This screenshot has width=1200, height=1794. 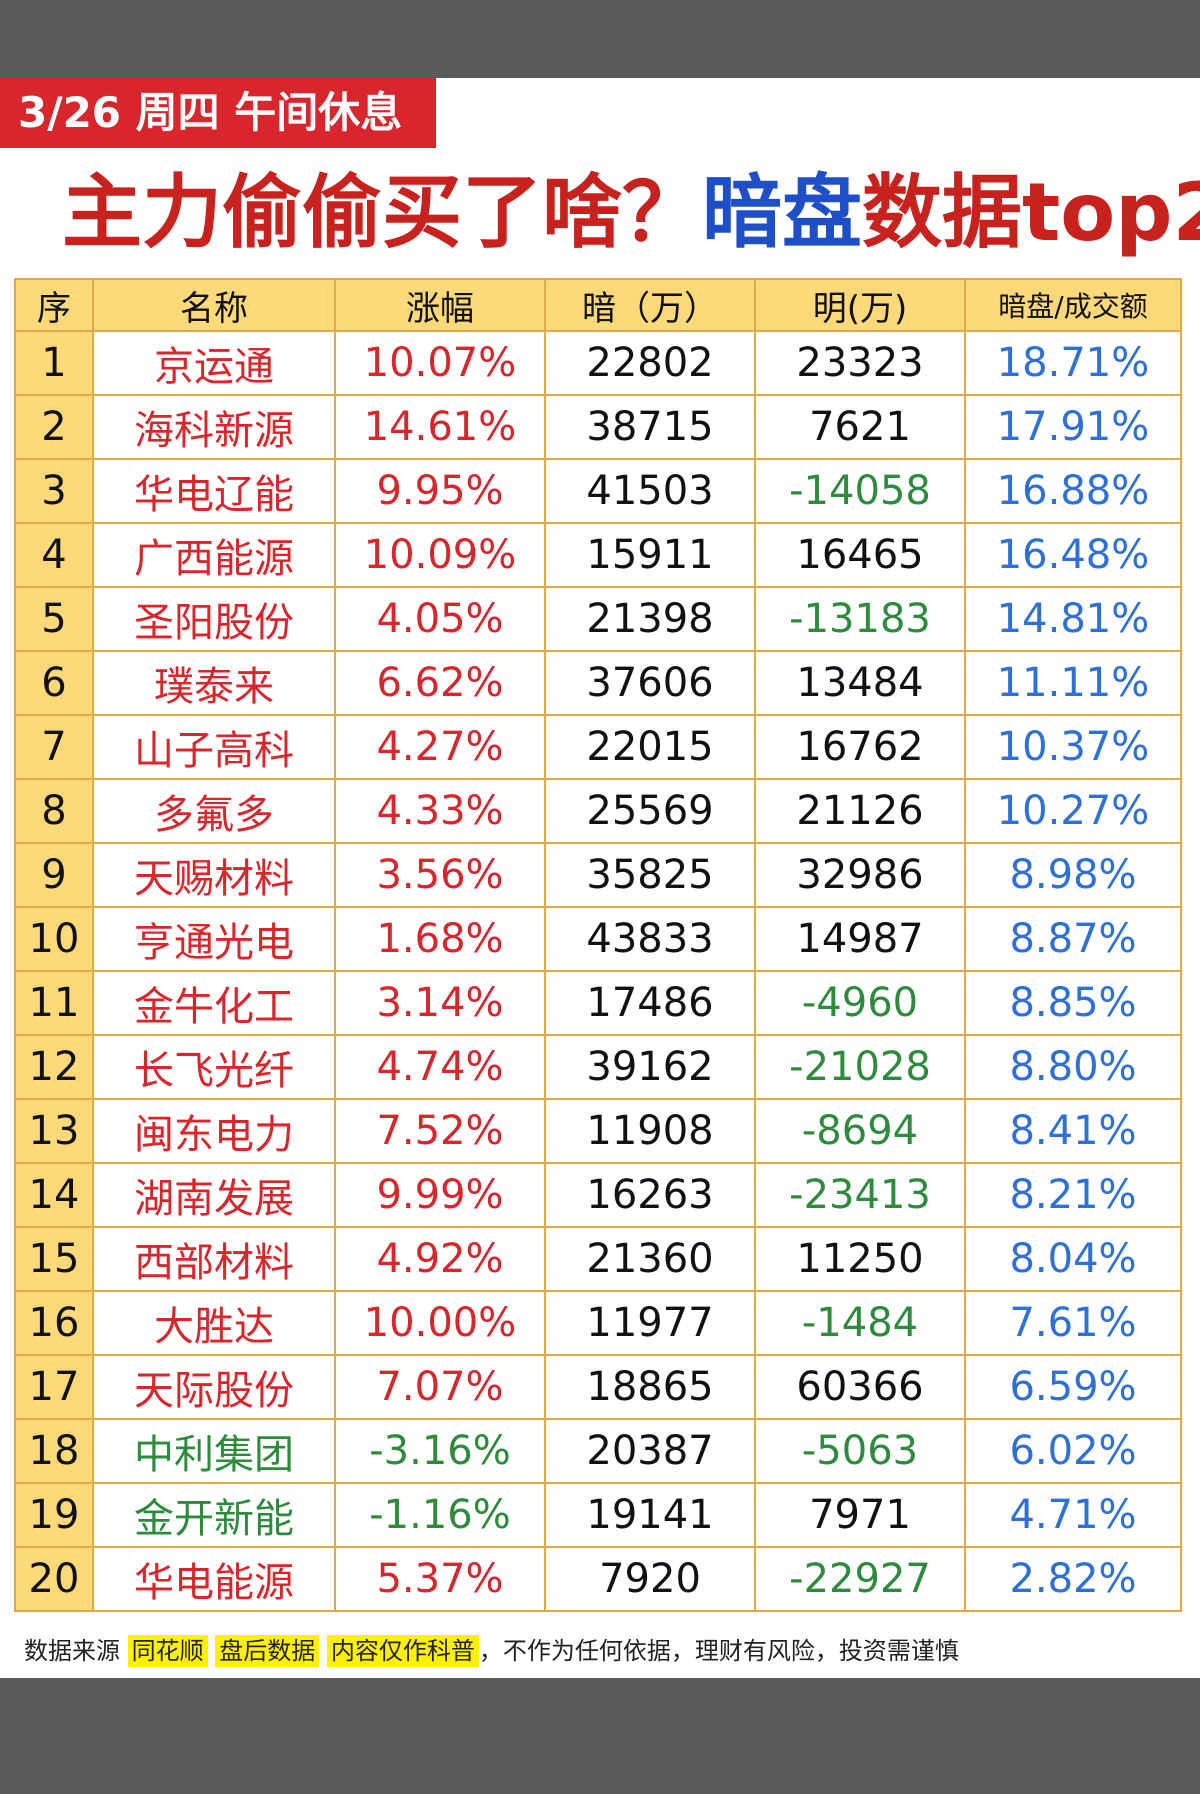 What do you see at coordinates (54, 939) in the screenshot?
I see `row-index: 10` at bounding box center [54, 939].